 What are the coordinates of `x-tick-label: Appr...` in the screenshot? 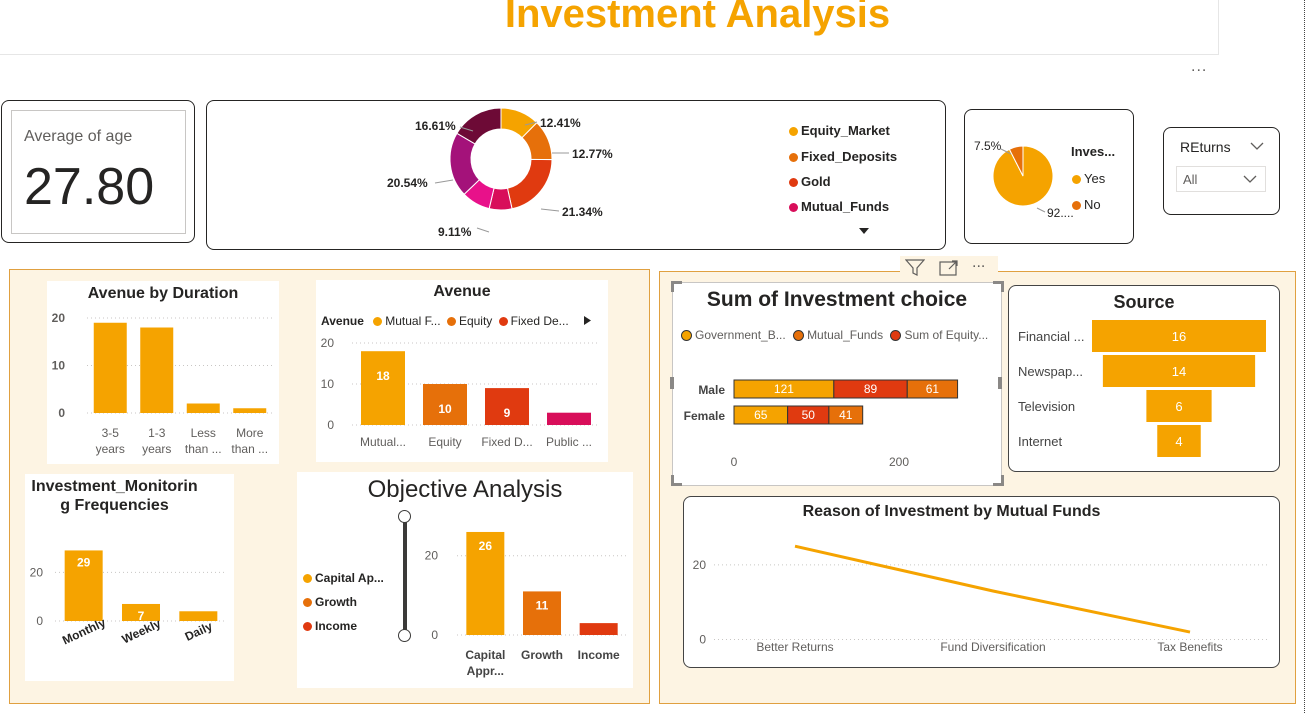 It's located at (485, 671).